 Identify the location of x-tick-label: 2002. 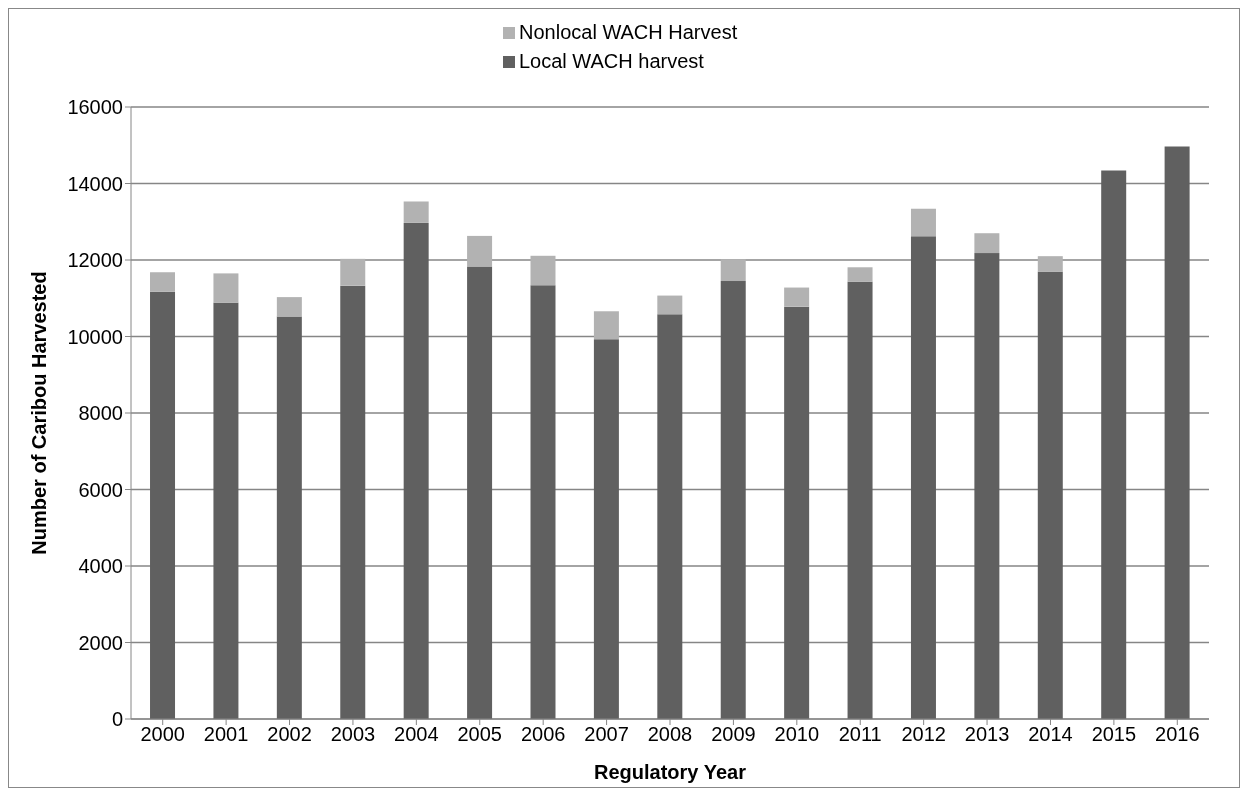
(289, 734).